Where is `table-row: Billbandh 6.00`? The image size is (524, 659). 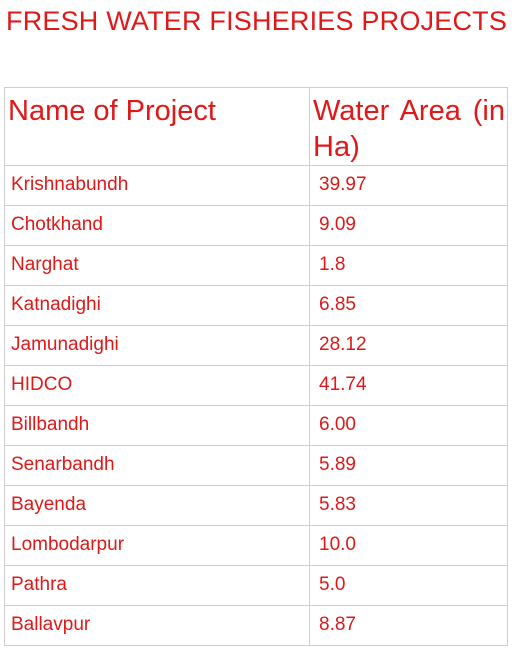
table-row: Billbandh 6.00 is located at coordinates (256, 425).